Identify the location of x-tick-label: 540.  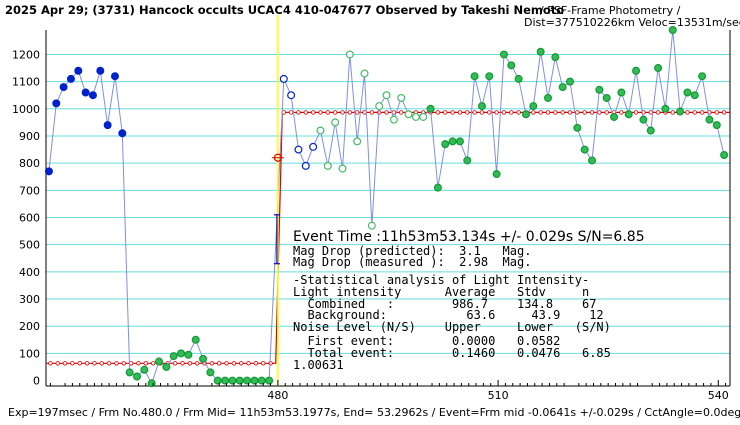
(718, 395).